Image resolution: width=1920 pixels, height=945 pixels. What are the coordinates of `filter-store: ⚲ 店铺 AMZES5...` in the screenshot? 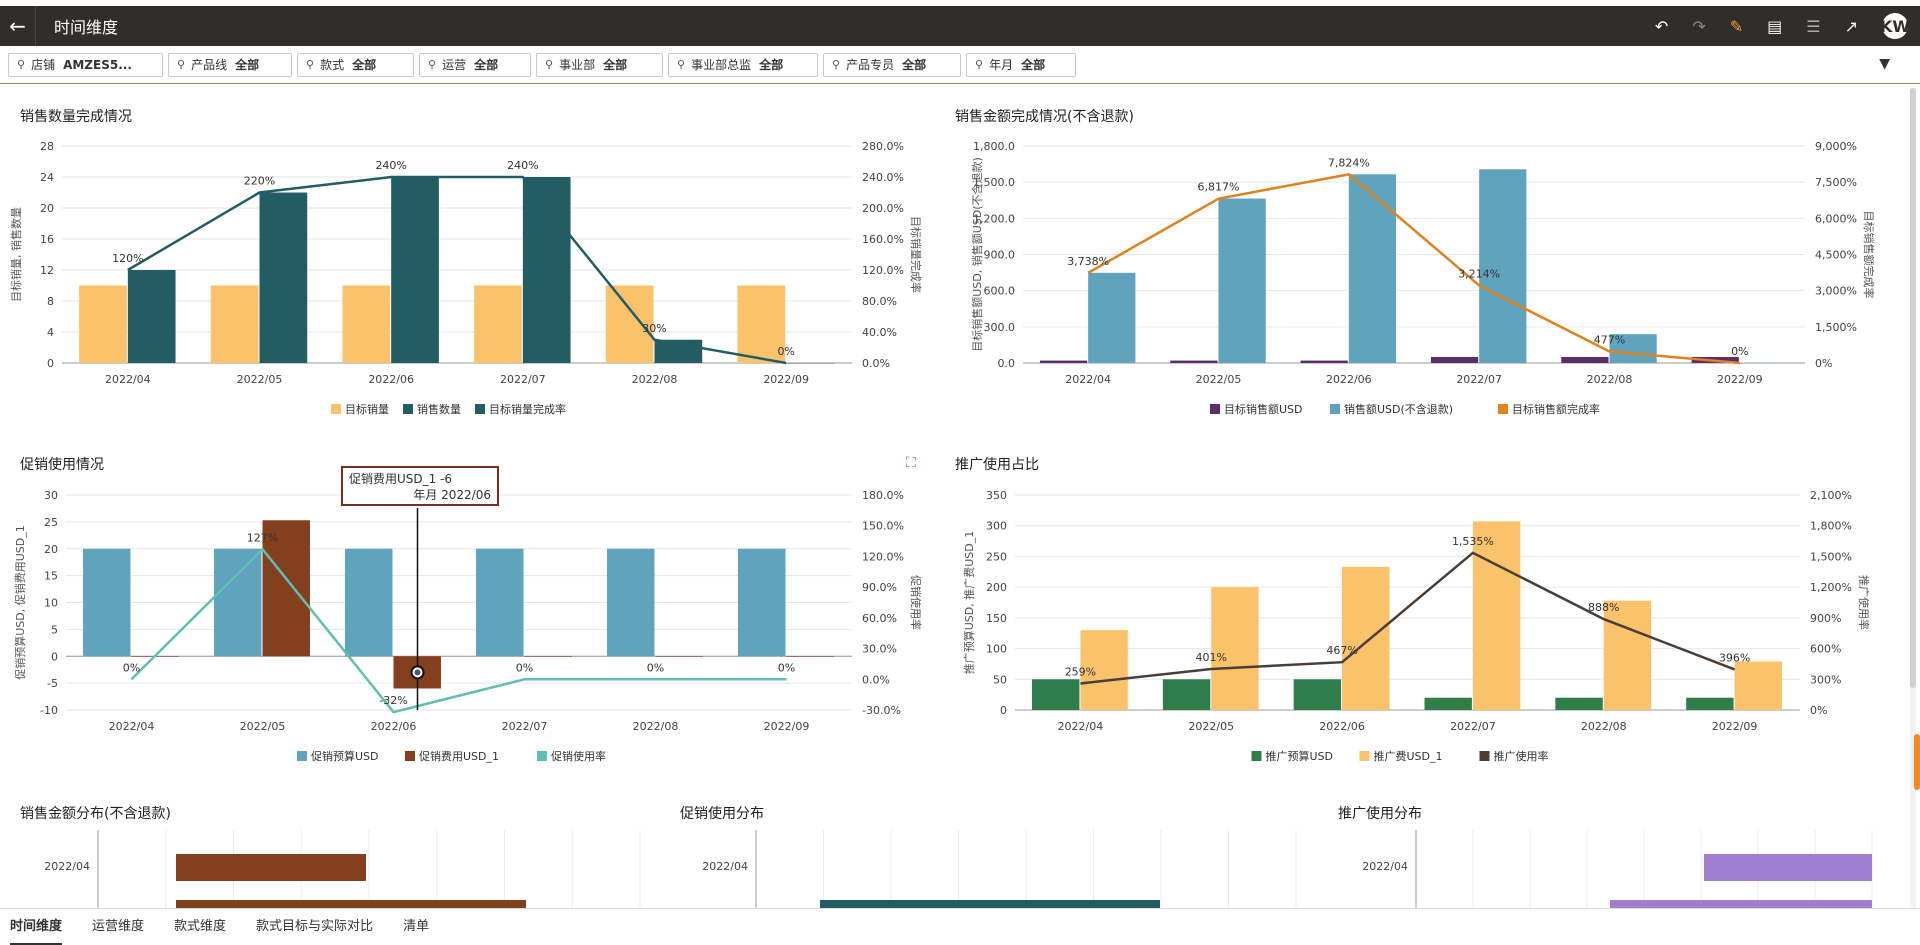 It's located at (85, 64).